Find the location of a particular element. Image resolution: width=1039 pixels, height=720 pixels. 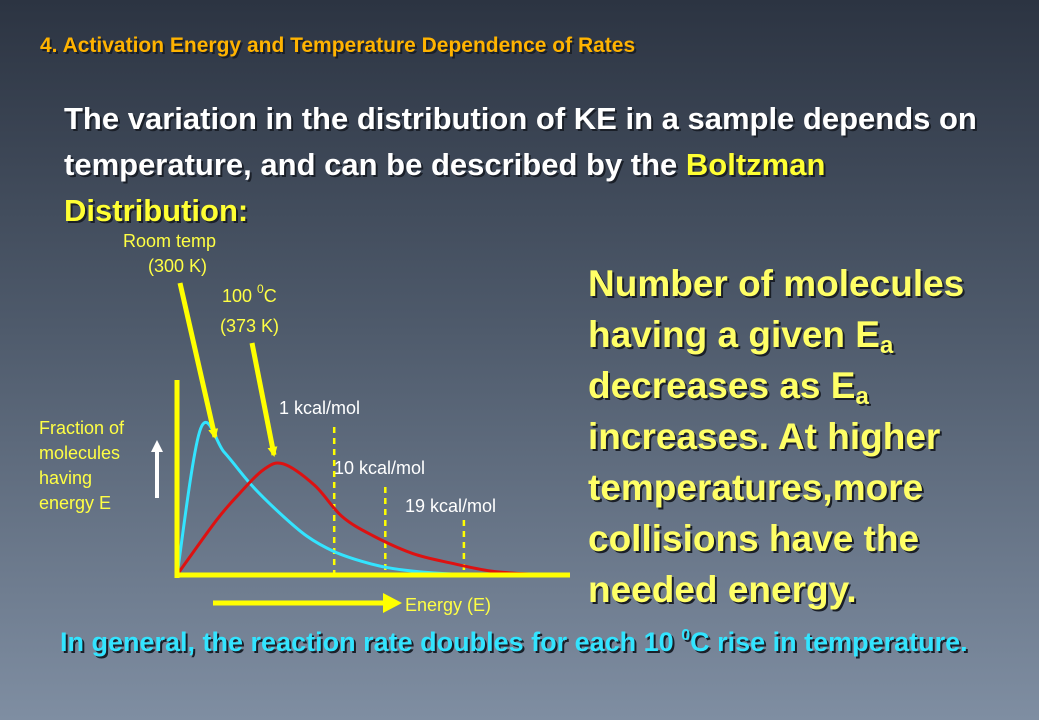

side-note-line: decreases as Ea is located at coordinates (728, 387).